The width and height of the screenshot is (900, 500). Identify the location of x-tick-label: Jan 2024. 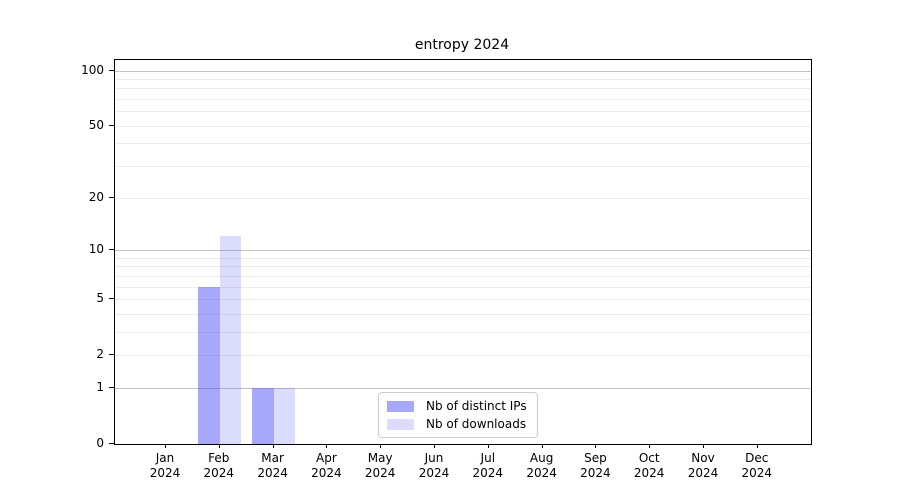
(165, 465).